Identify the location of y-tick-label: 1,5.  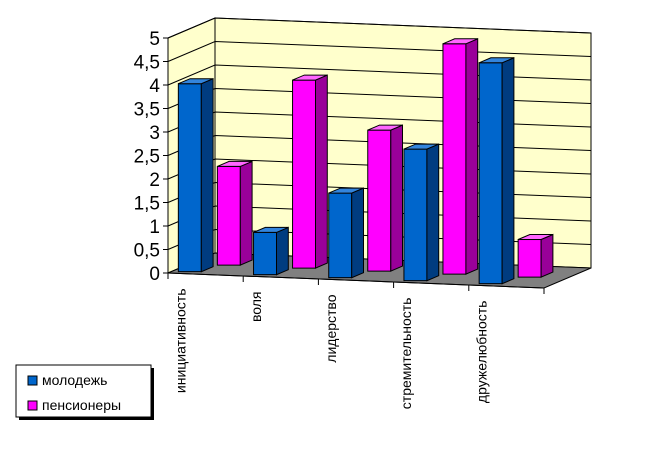
(147, 204).